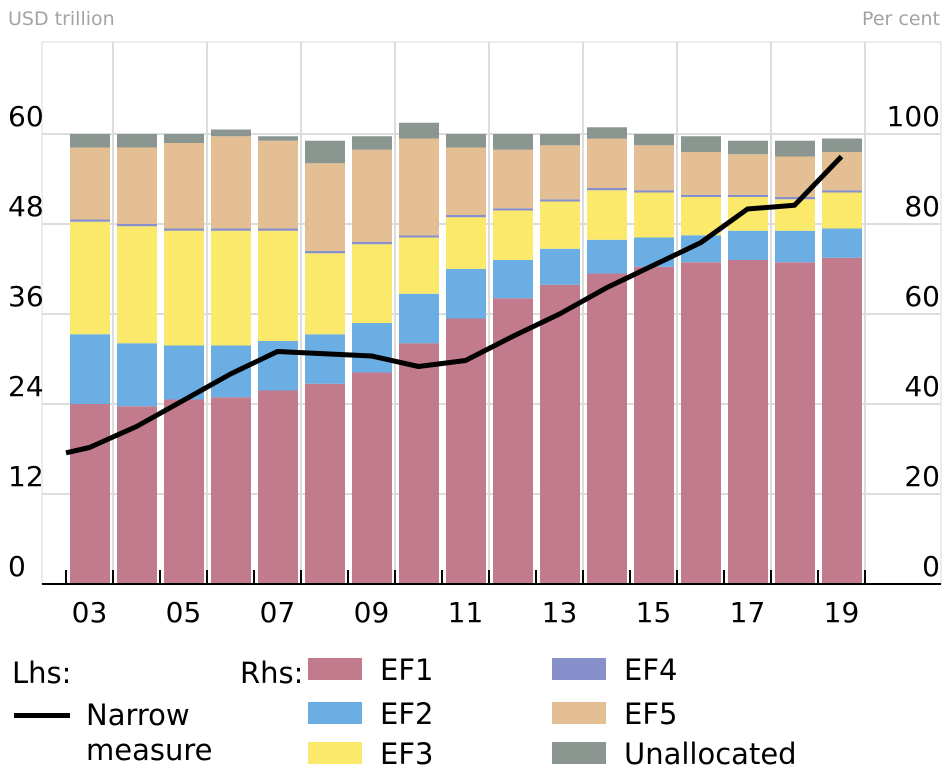 Image resolution: width=946 pixels, height=784 pixels. What do you see at coordinates (407, 754) in the screenshot?
I see `legend-ef3-label: EF3` at bounding box center [407, 754].